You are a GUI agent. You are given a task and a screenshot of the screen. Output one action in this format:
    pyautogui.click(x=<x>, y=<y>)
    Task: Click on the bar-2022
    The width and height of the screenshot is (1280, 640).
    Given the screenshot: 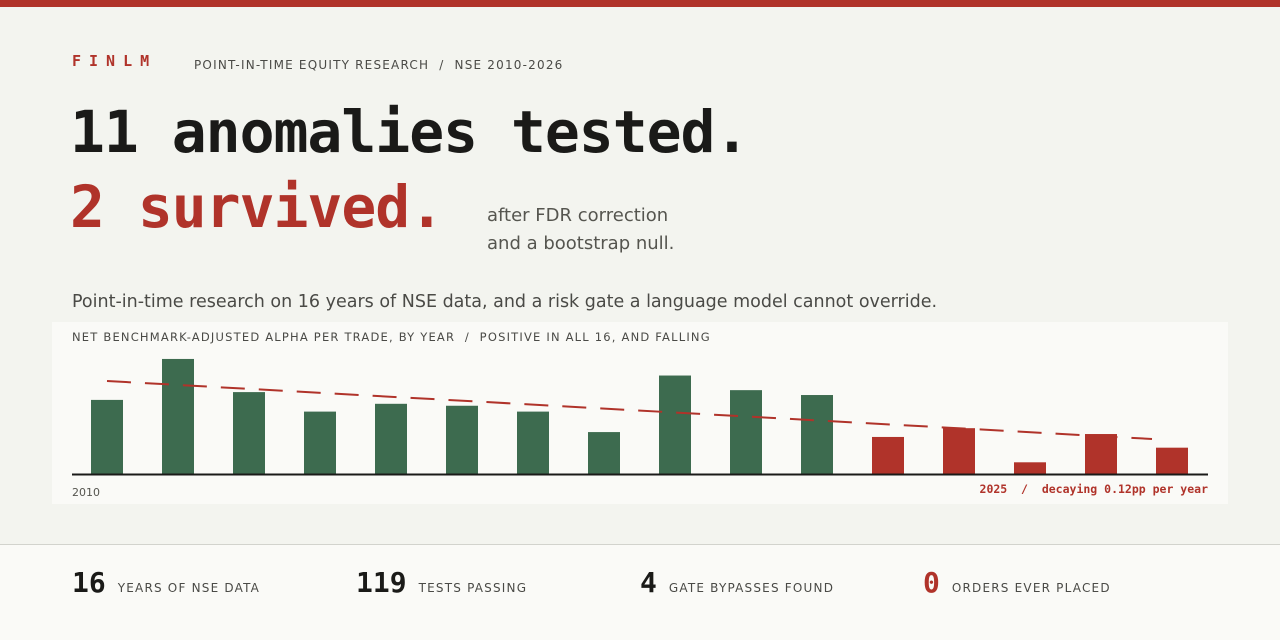 What is the action you would take?
    pyautogui.click(x=959, y=451)
    